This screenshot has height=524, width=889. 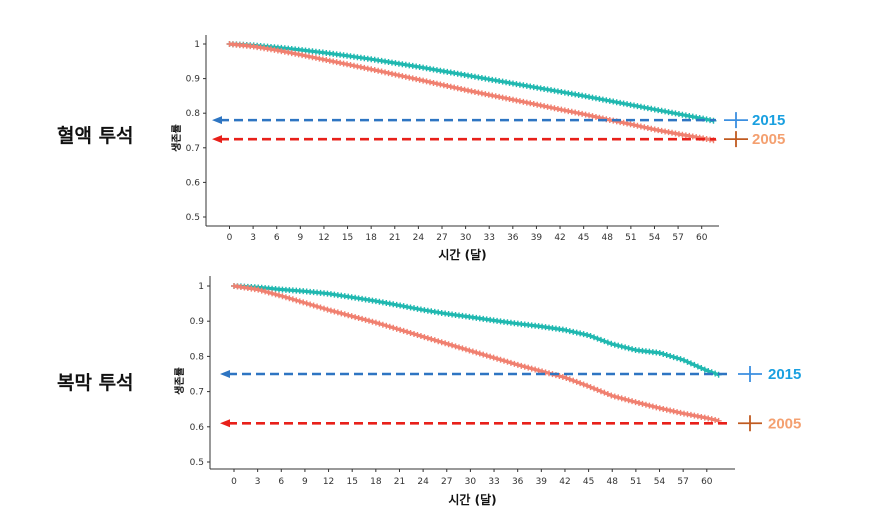 I want to click on panel-title: 혈액 투석, so click(x=95, y=135).